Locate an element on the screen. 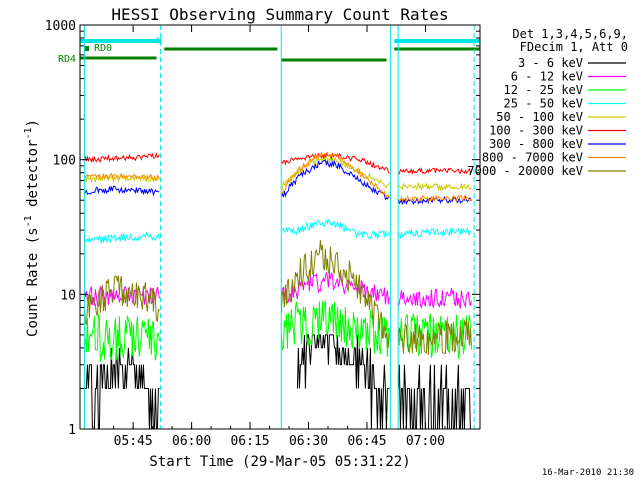  legend-header-line-2: FDecim 1, Att 0 is located at coordinates (574, 47).